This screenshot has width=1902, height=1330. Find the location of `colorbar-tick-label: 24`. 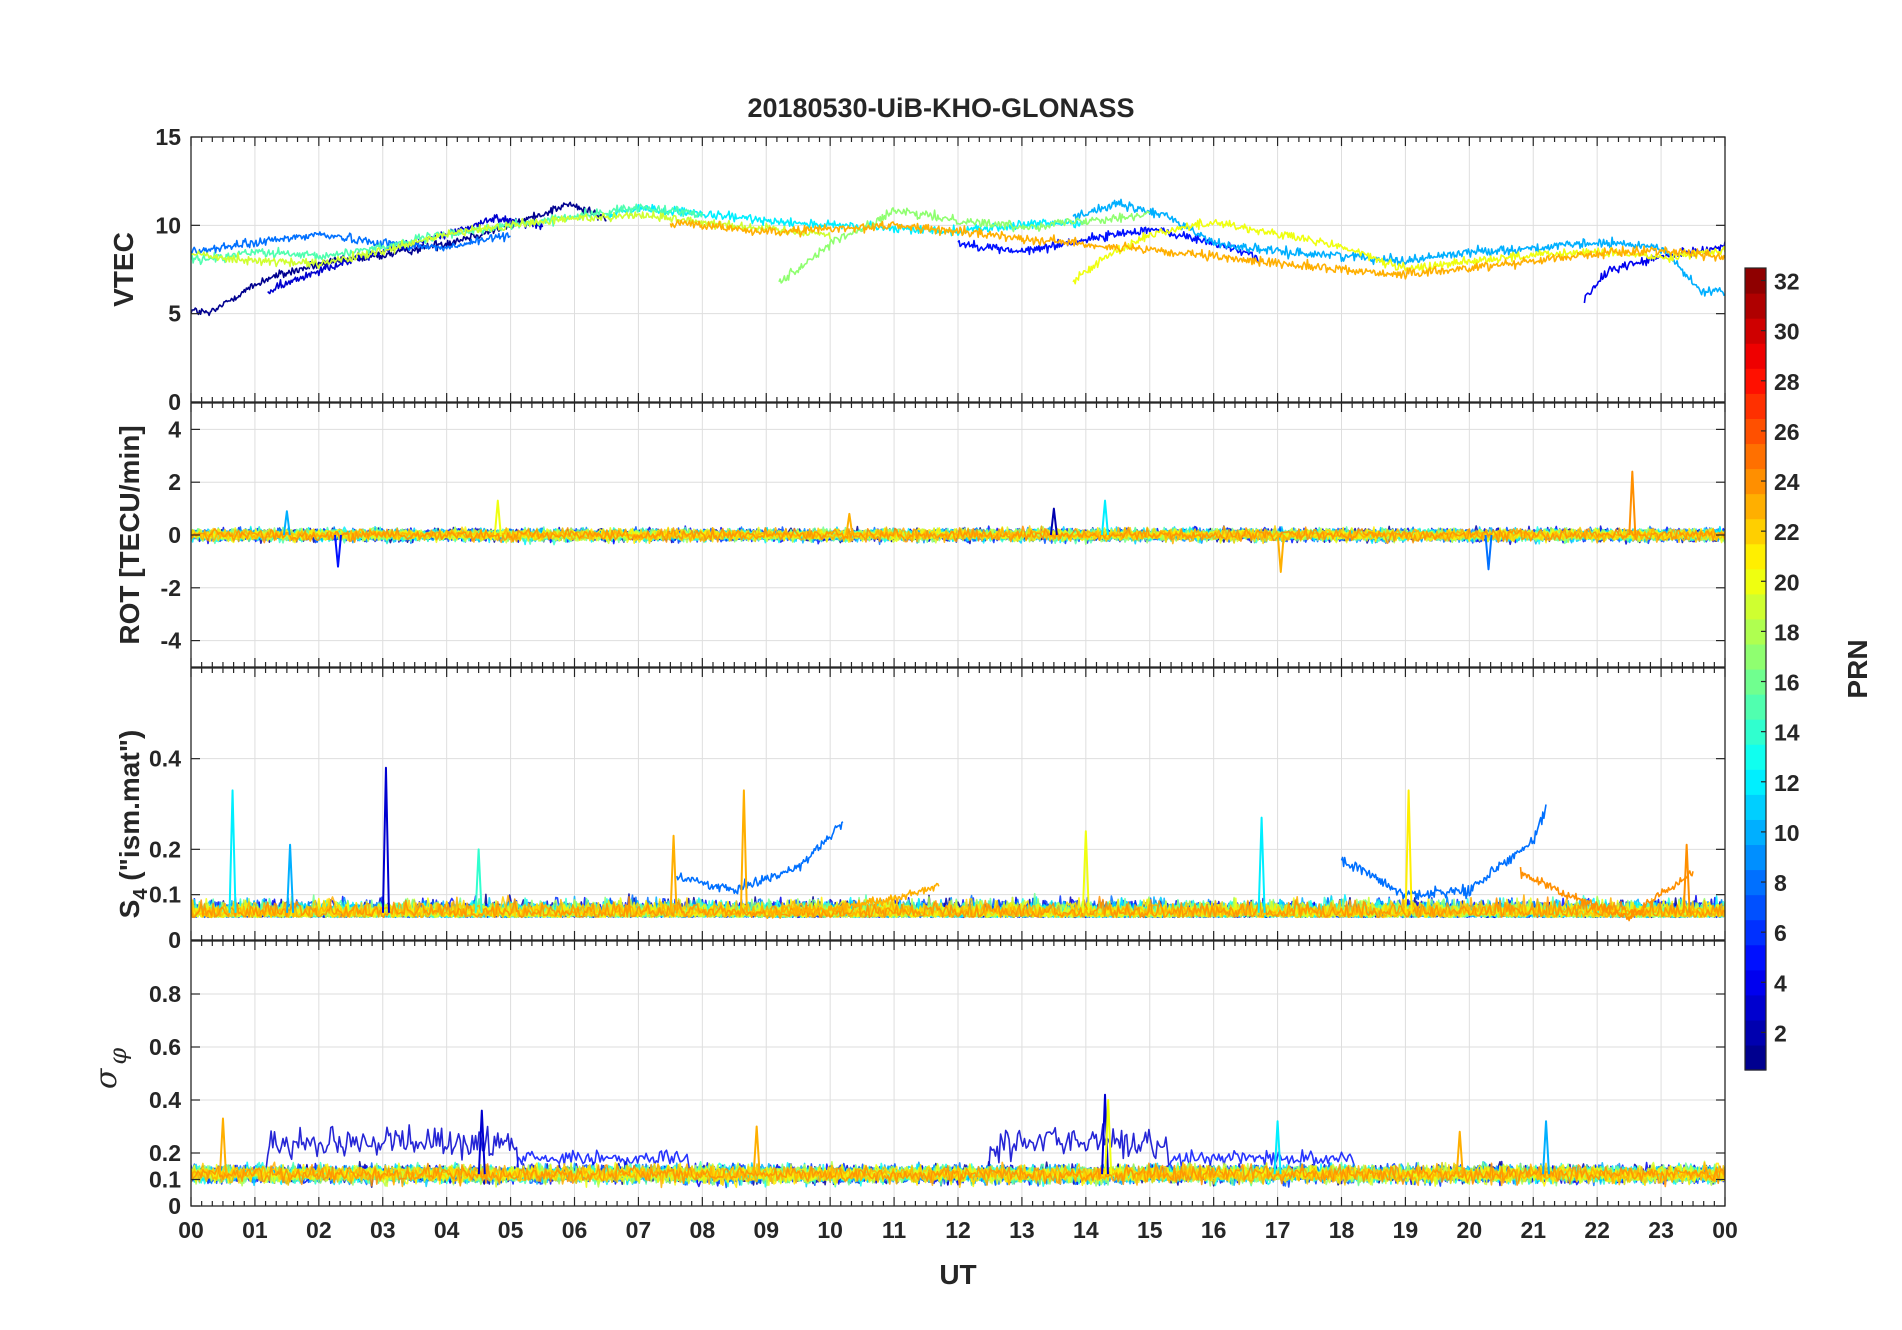

colorbar-tick-label: 24 is located at coordinates (1787, 482).